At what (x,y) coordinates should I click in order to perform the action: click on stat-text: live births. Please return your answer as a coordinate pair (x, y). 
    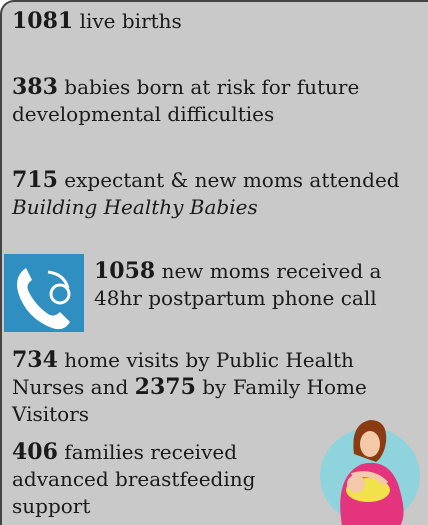
    Looking at the image, I should click on (127, 21).